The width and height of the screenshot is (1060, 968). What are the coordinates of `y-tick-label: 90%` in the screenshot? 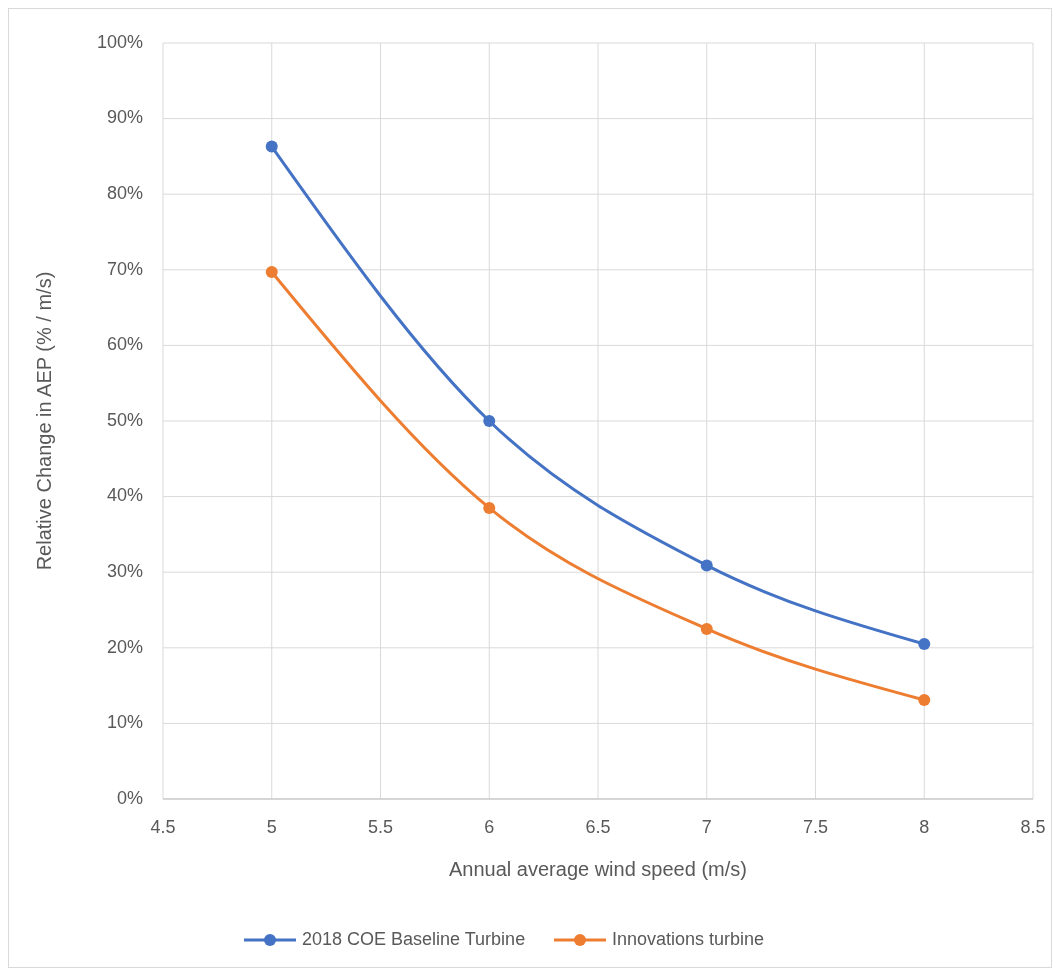 It's located at (124, 117).